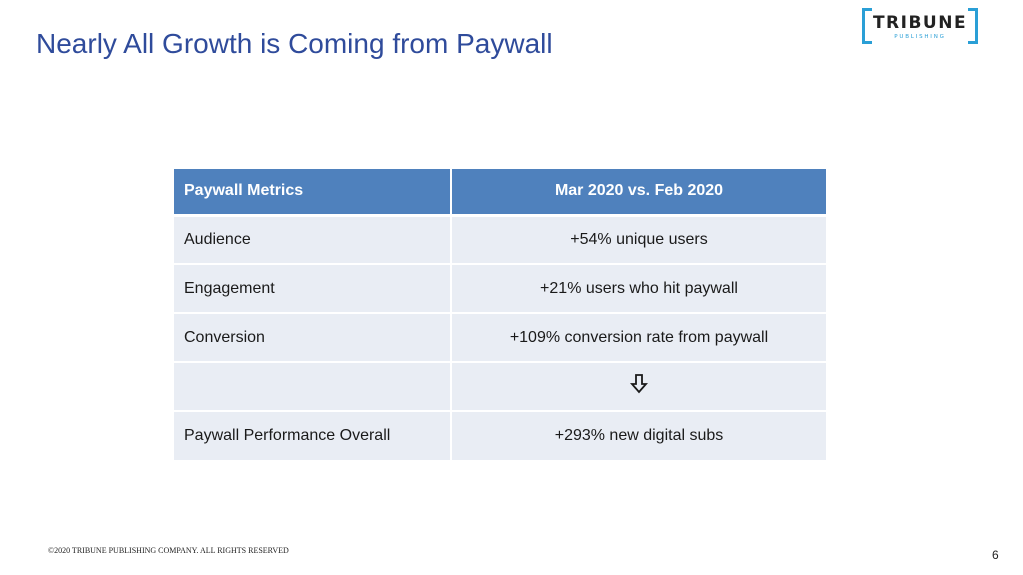  Describe the element at coordinates (867, 26) in the screenshot. I see `logo-bracket-left` at that location.